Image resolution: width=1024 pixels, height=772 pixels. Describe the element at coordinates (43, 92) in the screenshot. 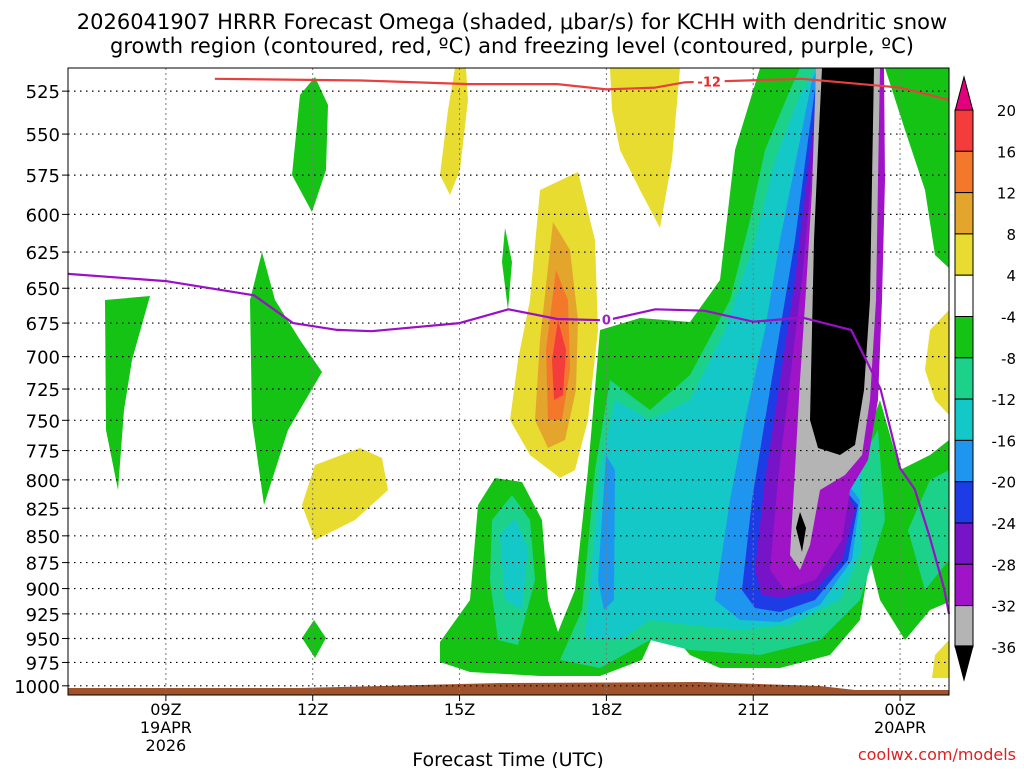

I see `y-tick-label: 525` at that location.